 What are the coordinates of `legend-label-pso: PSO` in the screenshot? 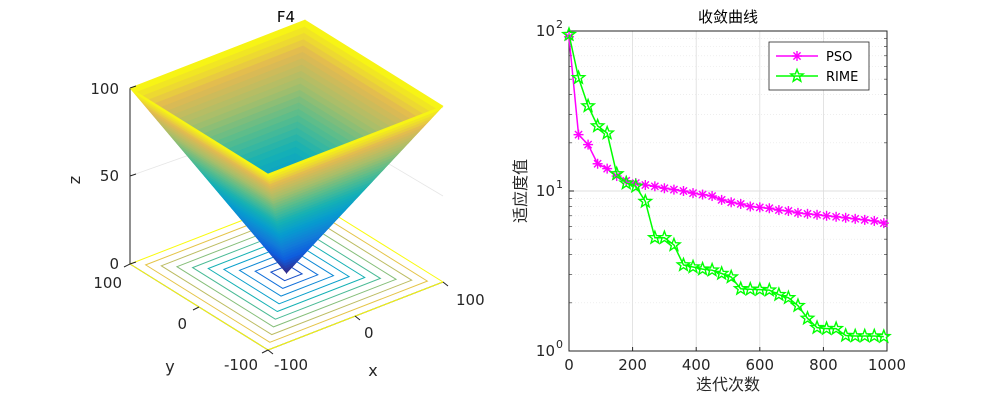 It's located at (839, 57).